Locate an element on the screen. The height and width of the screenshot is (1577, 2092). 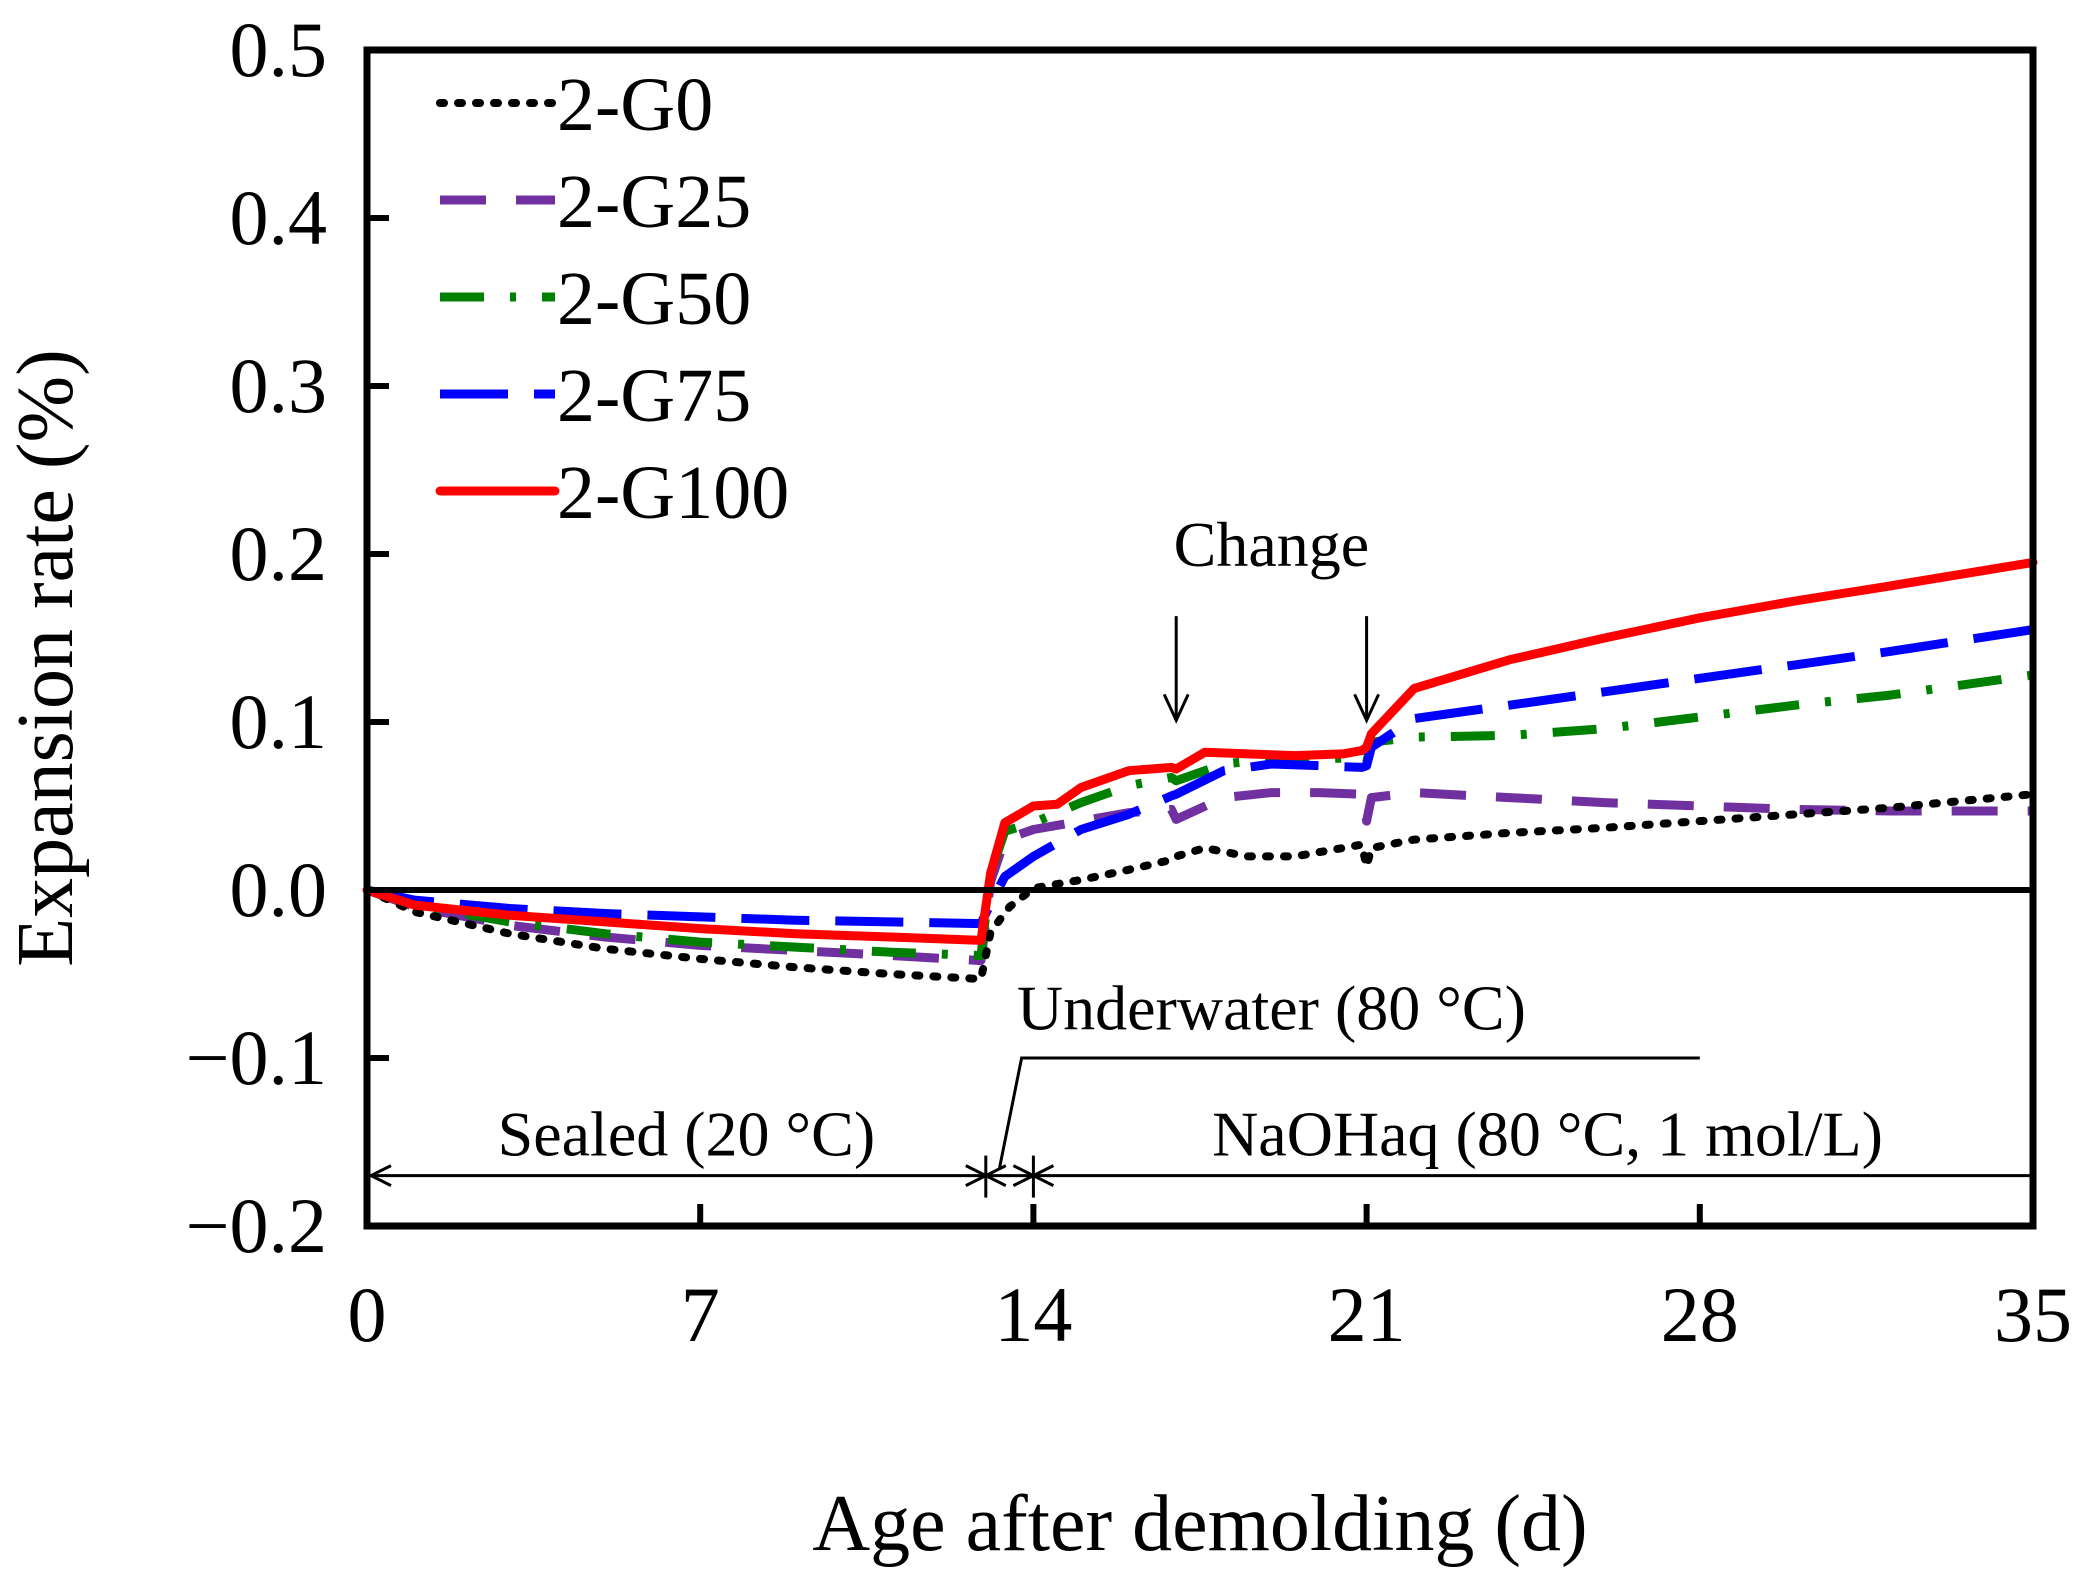
legend-label-2-g50: 2-G50 is located at coordinates (654, 299).